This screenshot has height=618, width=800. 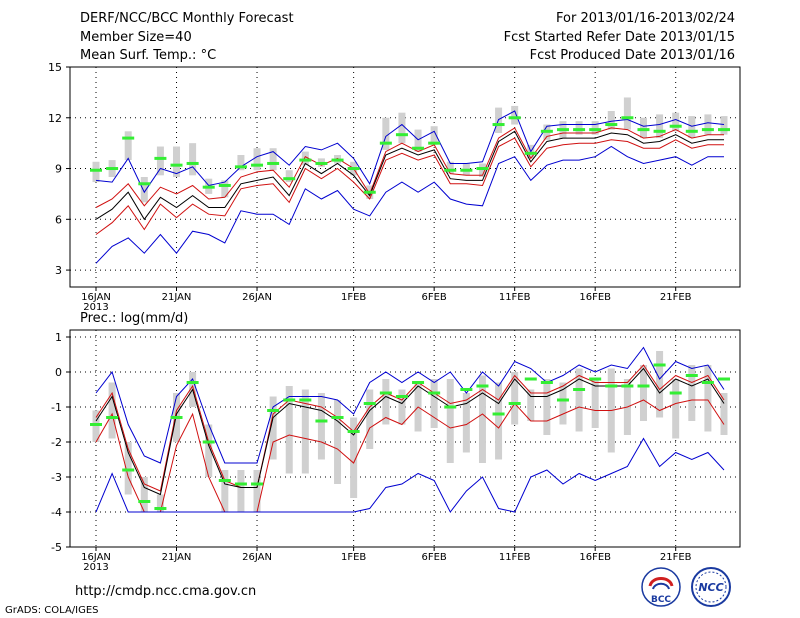 I want to click on started-date: Fcst Started Refer Date 2013/01/15, so click(x=619, y=37).